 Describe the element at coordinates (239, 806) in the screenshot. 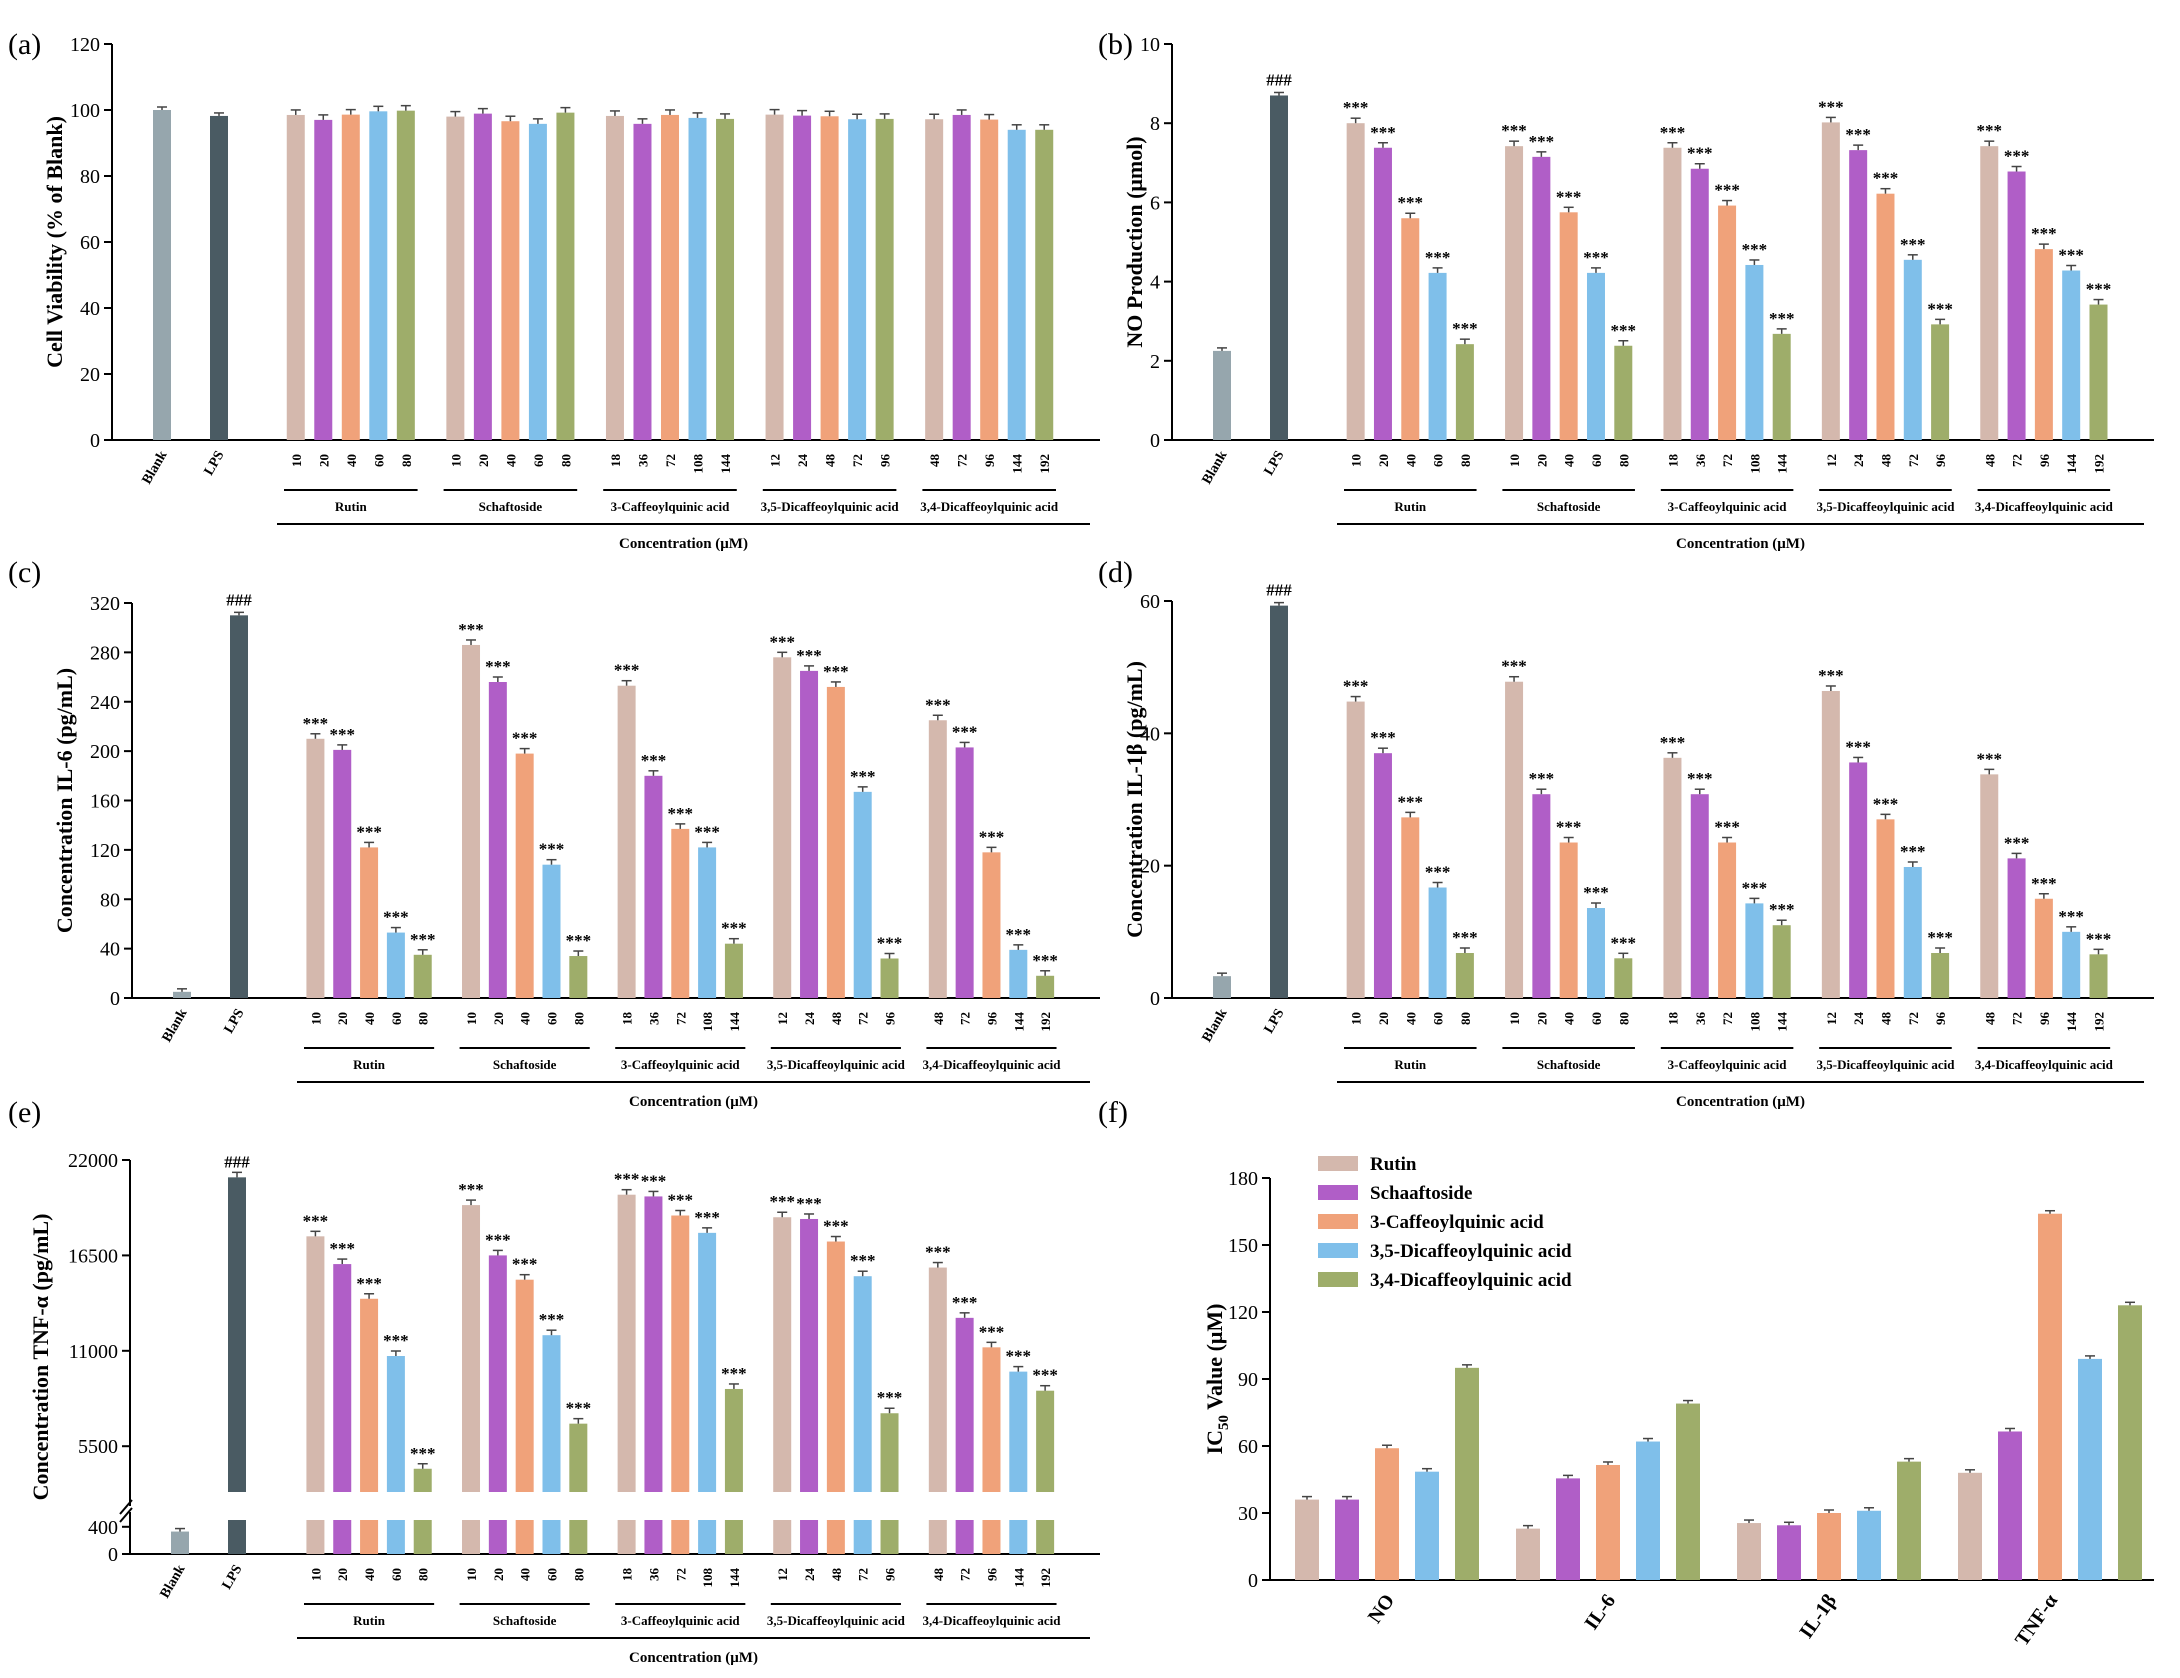

I see `bar-lps` at that location.